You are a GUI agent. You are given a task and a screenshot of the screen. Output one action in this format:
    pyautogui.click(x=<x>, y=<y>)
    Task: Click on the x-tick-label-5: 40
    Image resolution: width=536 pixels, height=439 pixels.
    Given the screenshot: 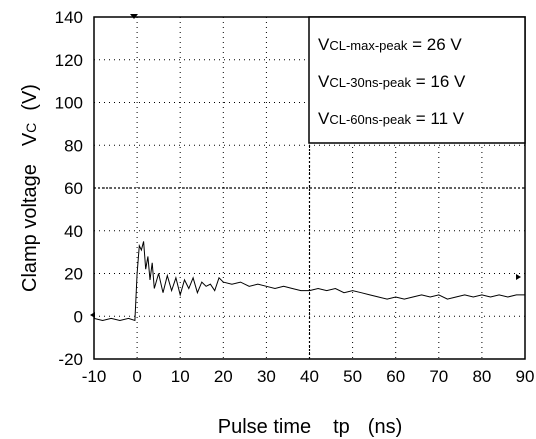 What is the action you would take?
    pyautogui.click(x=309, y=376)
    